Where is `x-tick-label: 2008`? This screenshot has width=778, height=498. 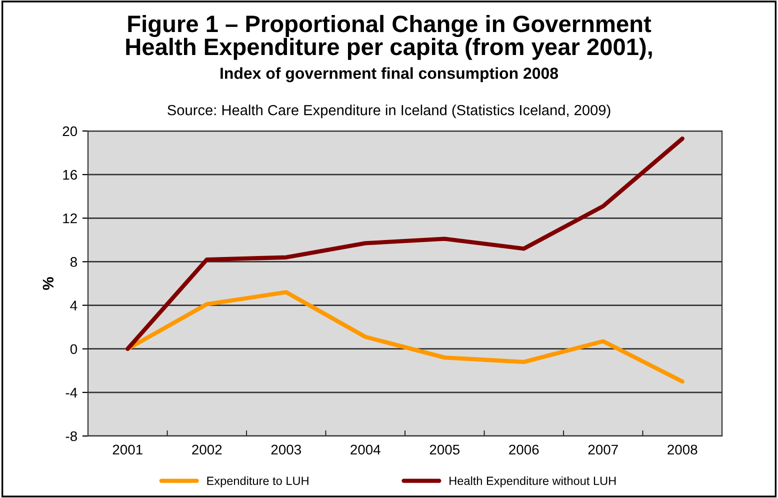 x-tick-label: 2008 is located at coordinates (683, 449).